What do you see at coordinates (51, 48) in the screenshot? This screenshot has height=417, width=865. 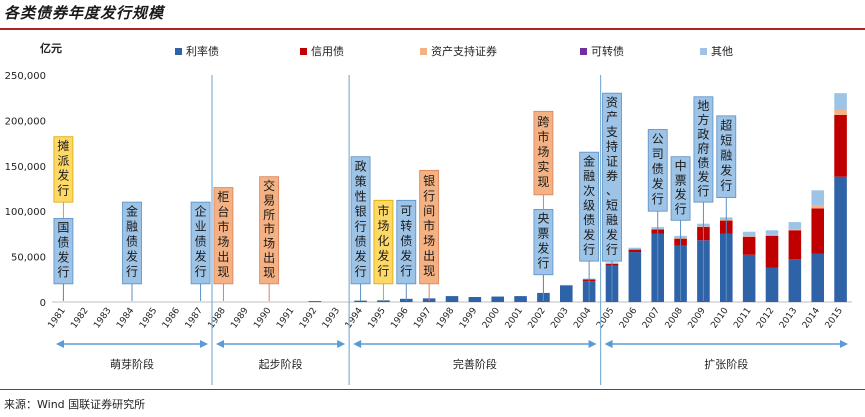 I see `y-axis-unit: 亿元` at bounding box center [51, 48].